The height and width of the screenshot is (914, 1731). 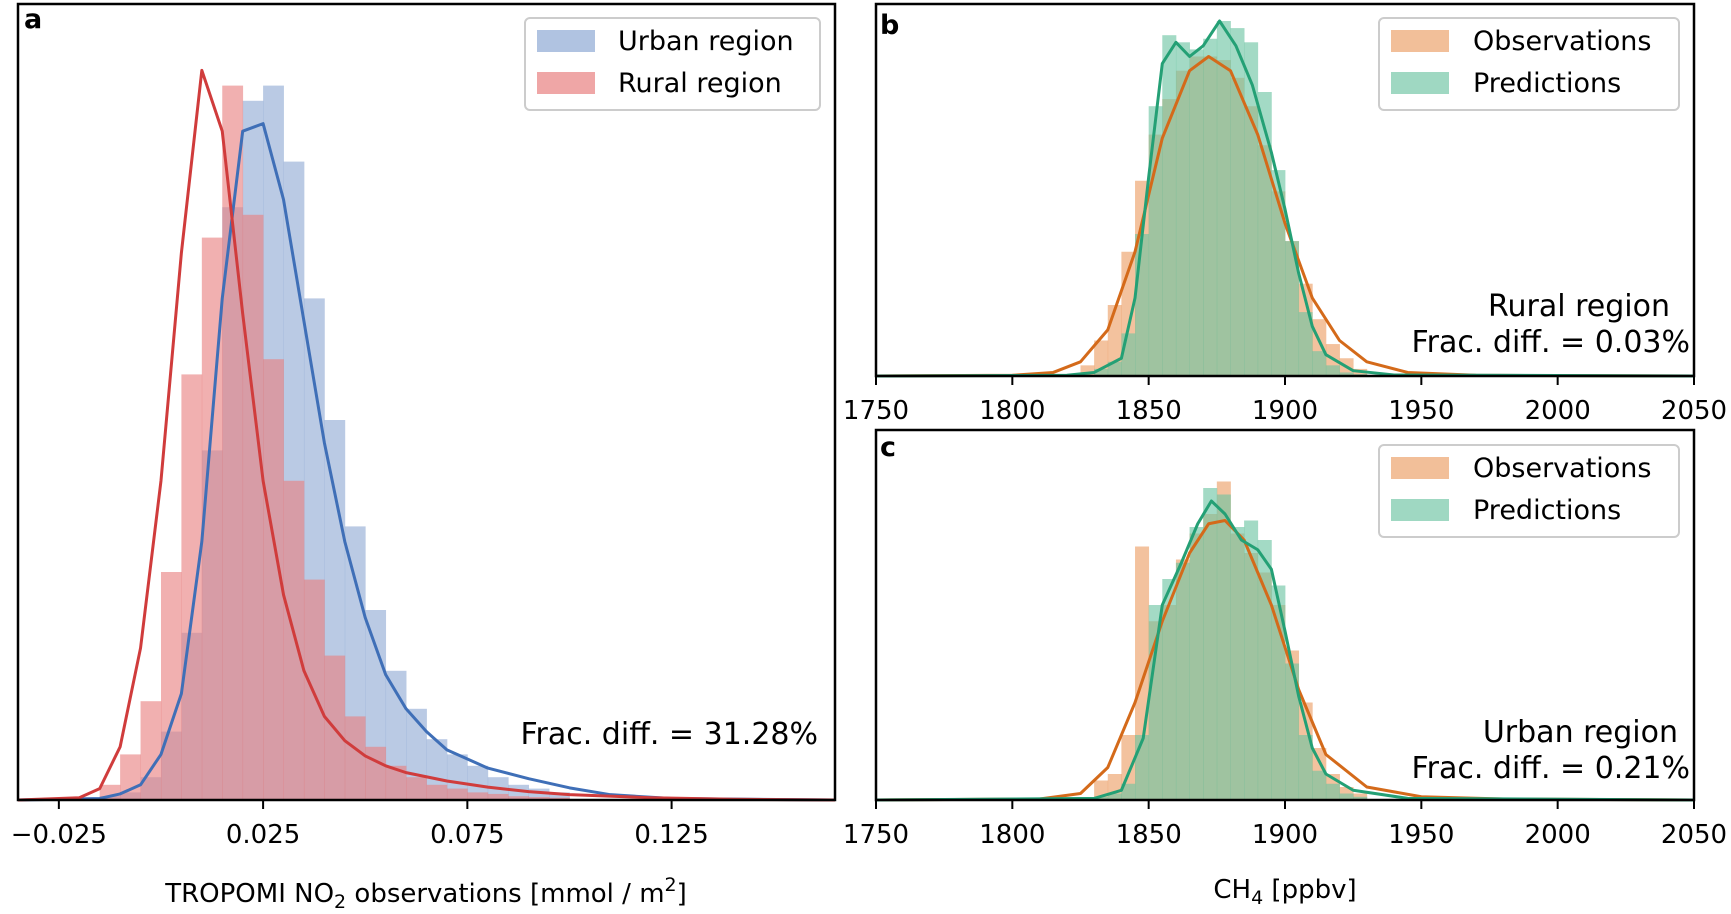 I want to click on panel-b-letter: b, so click(x=889, y=25).